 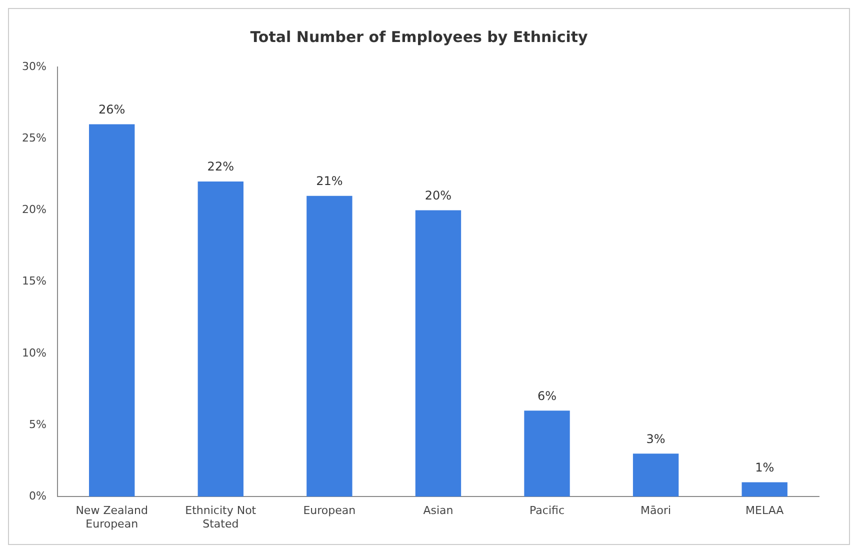 What do you see at coordinates (656, 511) in the screenshot?
I see `x-tick-label: Māori` at bounding box center [656, 511].